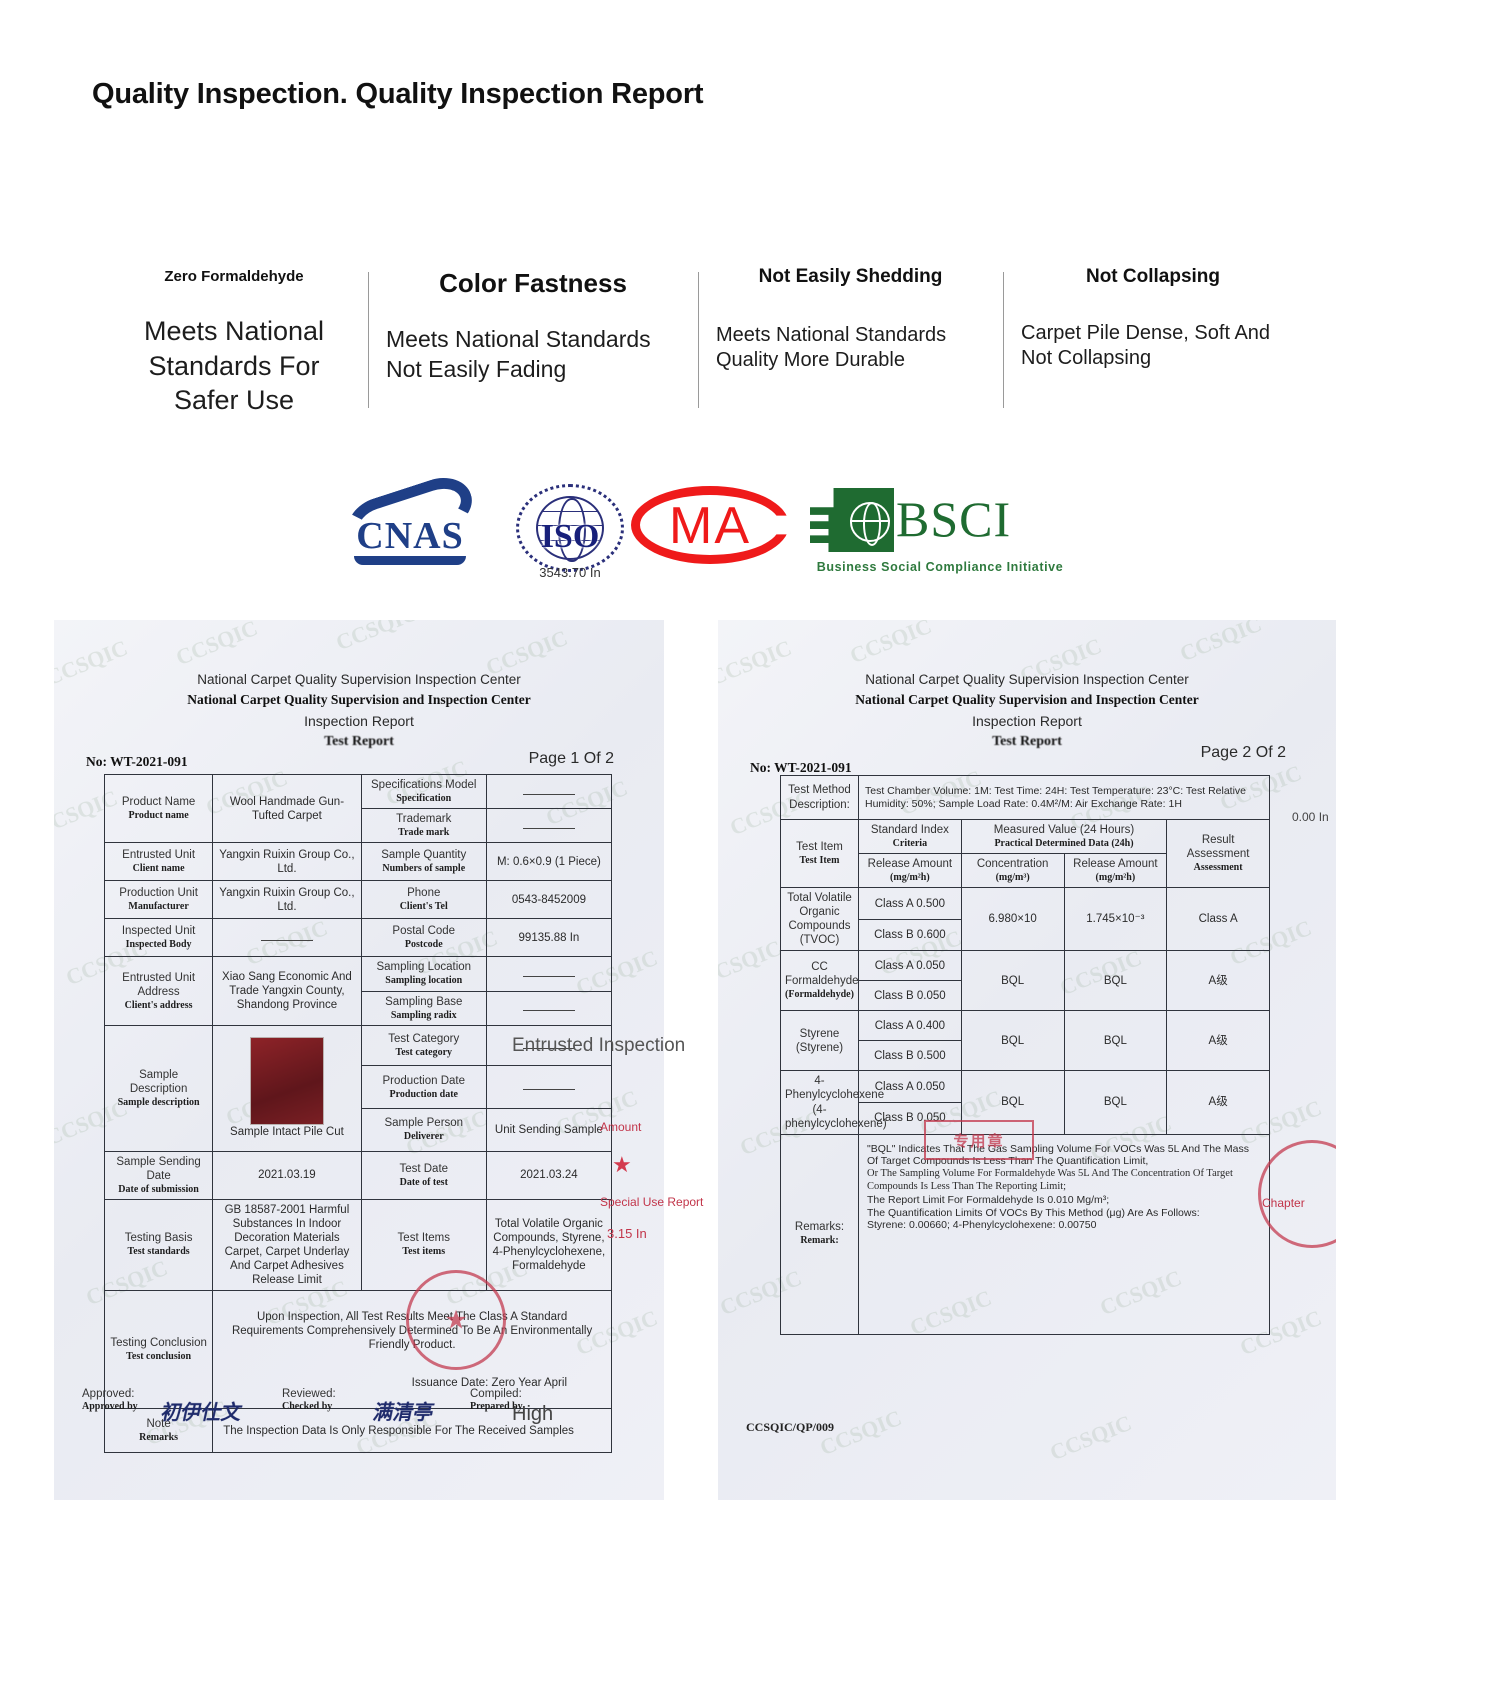  Describe the element at coordinates (533, 283) in the screenshot. I see `feature-title: Color Fastness` at that location.